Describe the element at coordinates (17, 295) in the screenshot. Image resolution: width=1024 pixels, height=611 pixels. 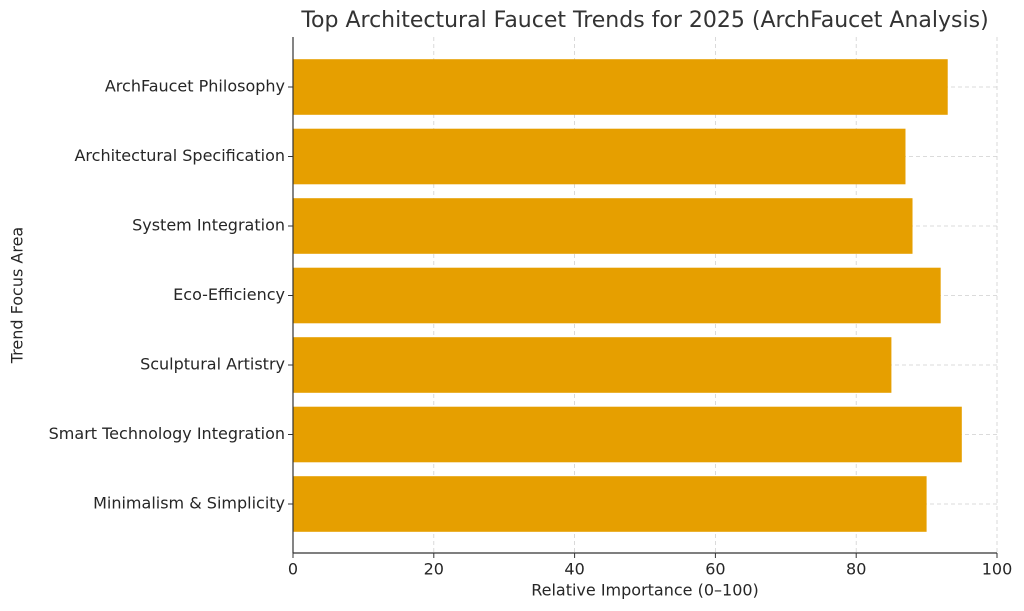
I see `y-axis-label: Trend Focus Area` at that location.